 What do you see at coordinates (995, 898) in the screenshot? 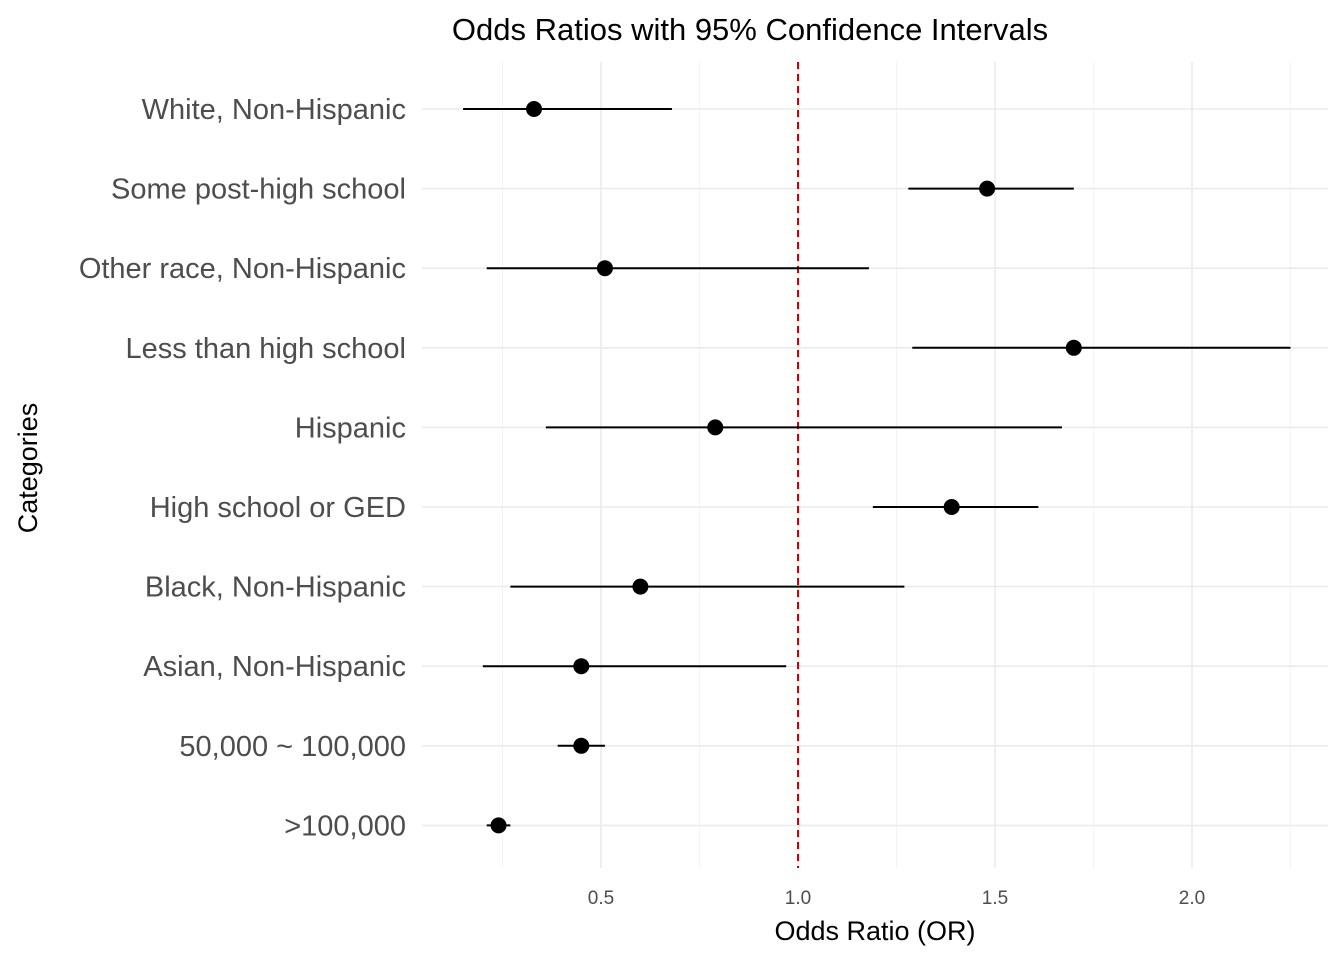
I see `x-tick-label: 1.5` at bounding box center [995, 898].